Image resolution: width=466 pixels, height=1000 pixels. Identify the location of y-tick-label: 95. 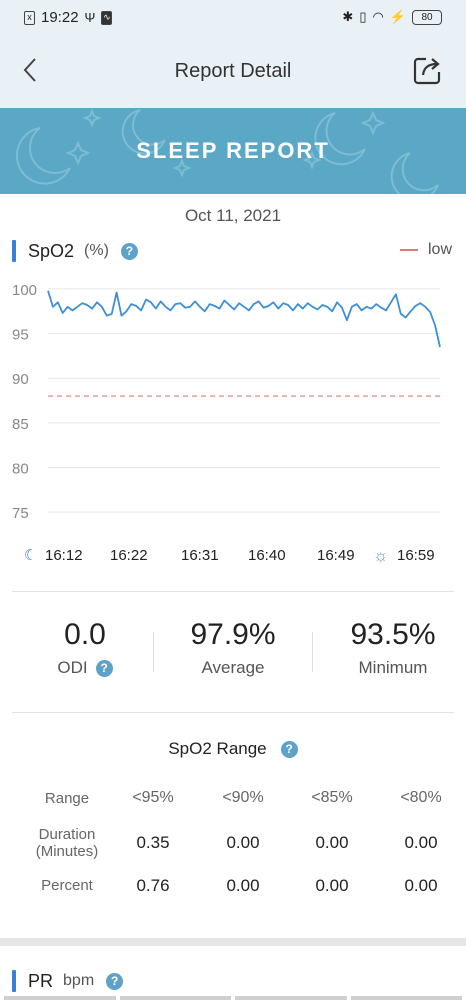
(20, 335).